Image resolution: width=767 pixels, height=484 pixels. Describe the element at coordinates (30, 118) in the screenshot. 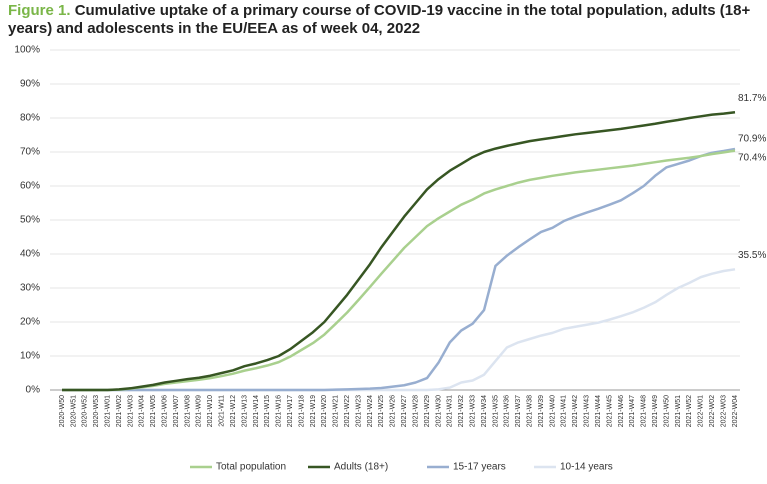

I see `y-tick-label: 80%` at that location.